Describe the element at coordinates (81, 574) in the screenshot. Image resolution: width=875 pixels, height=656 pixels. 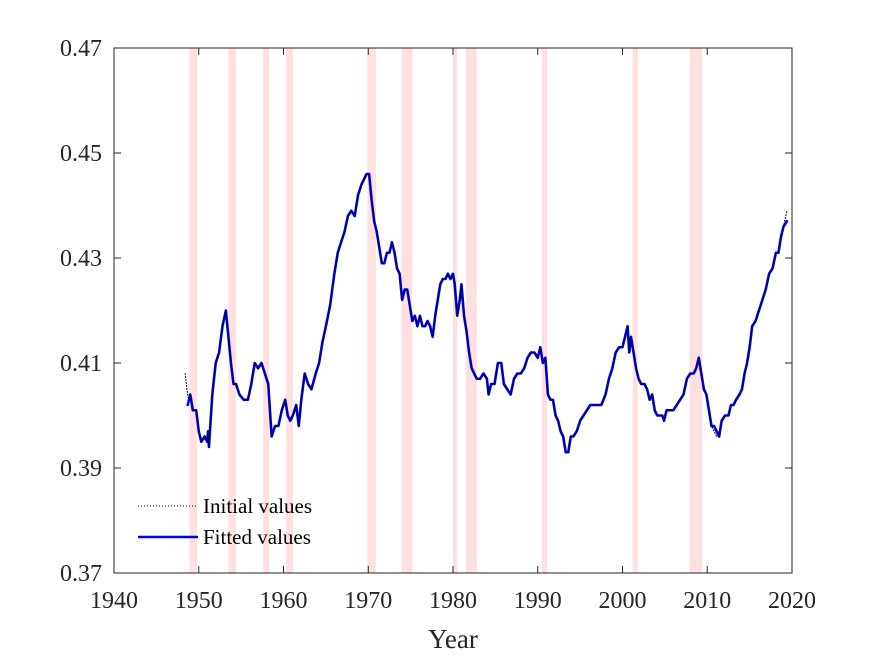
I see `y-tick-label: 0.37` at that location.